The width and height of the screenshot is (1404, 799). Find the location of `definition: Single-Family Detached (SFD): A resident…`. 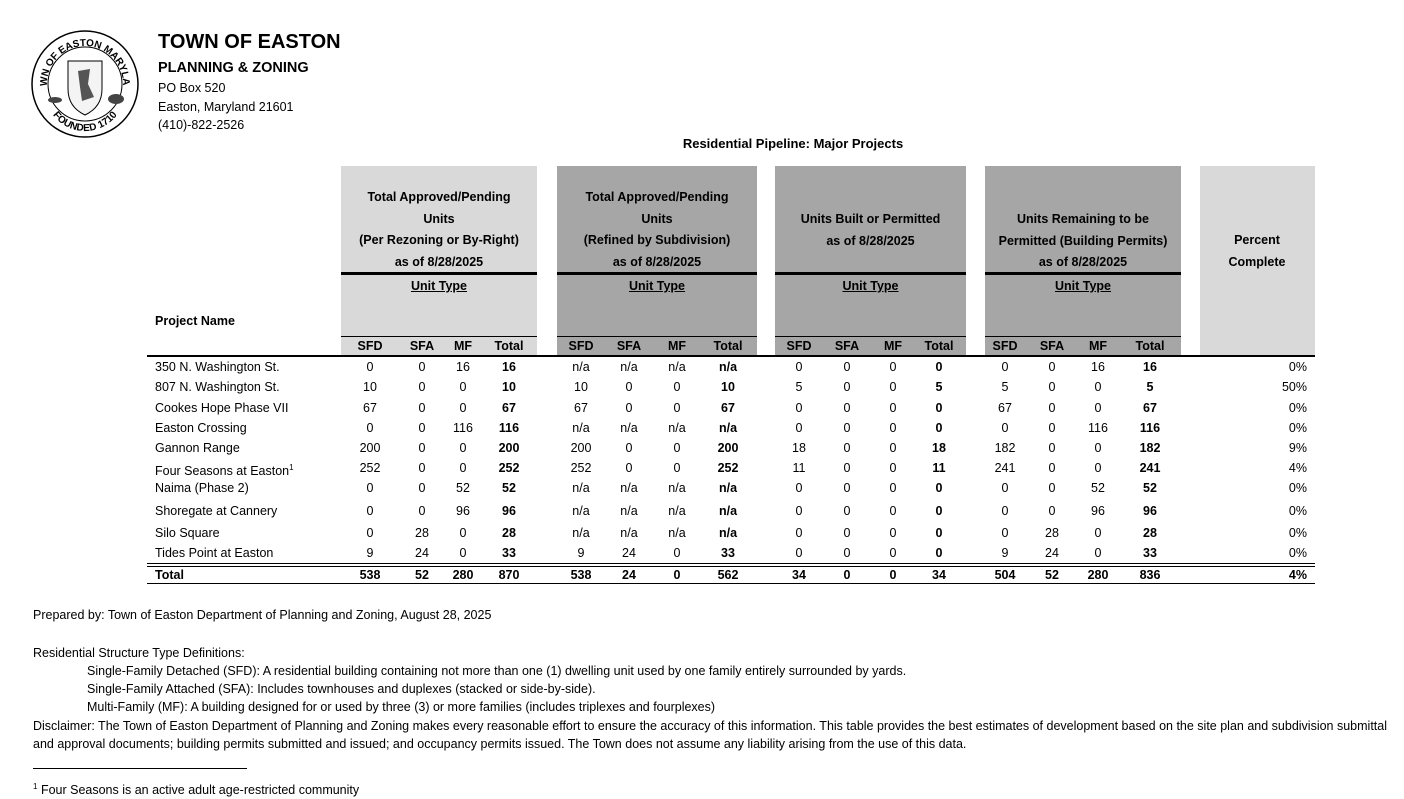

definition: Single-Family Detached (SFD): A resident… is located at coordinates (497, 671).